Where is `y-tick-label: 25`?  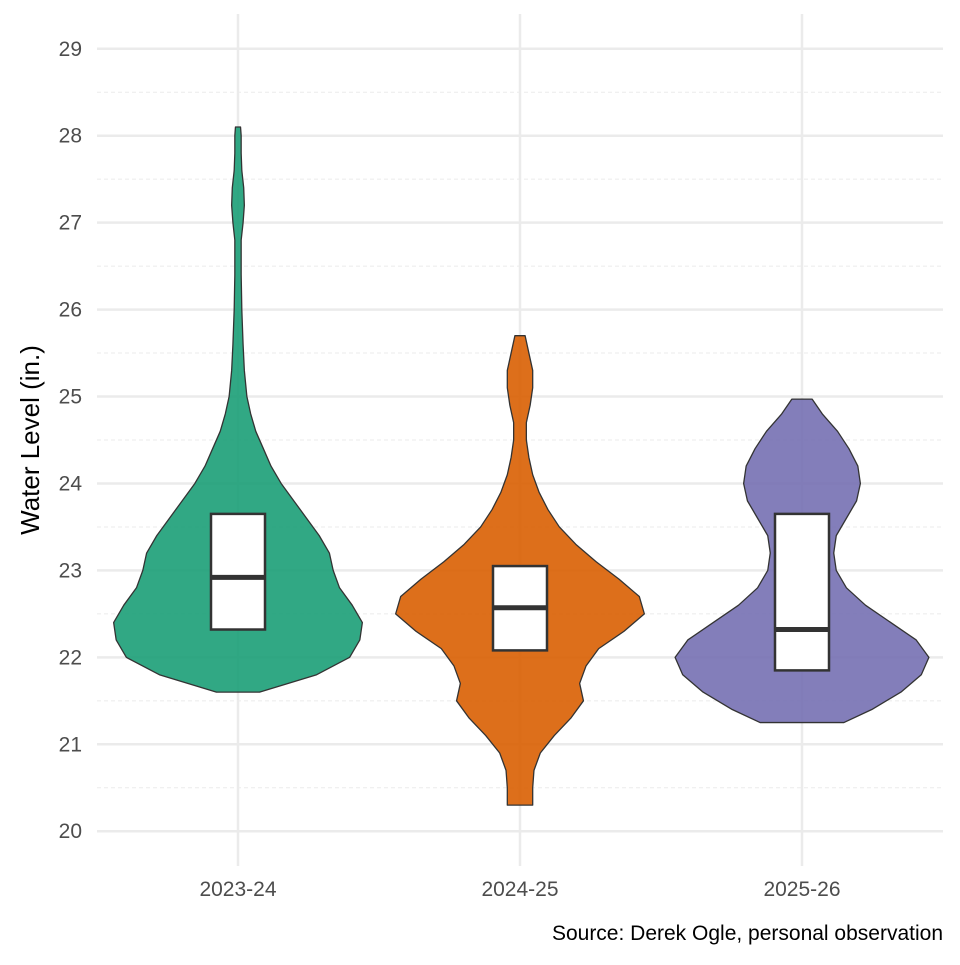
y-tick-label: 25 is located at coordinates (70, 397).